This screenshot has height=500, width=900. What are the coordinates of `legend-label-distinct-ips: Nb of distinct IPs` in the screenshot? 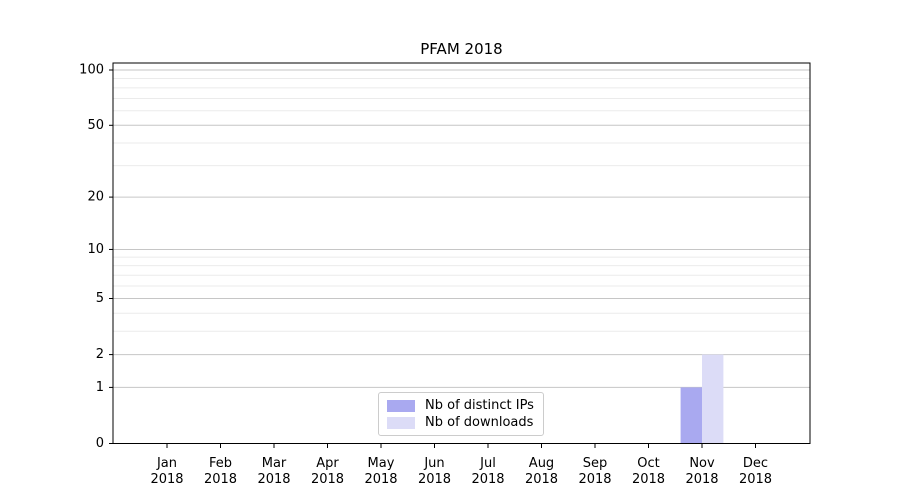 It's located at (479, 405).